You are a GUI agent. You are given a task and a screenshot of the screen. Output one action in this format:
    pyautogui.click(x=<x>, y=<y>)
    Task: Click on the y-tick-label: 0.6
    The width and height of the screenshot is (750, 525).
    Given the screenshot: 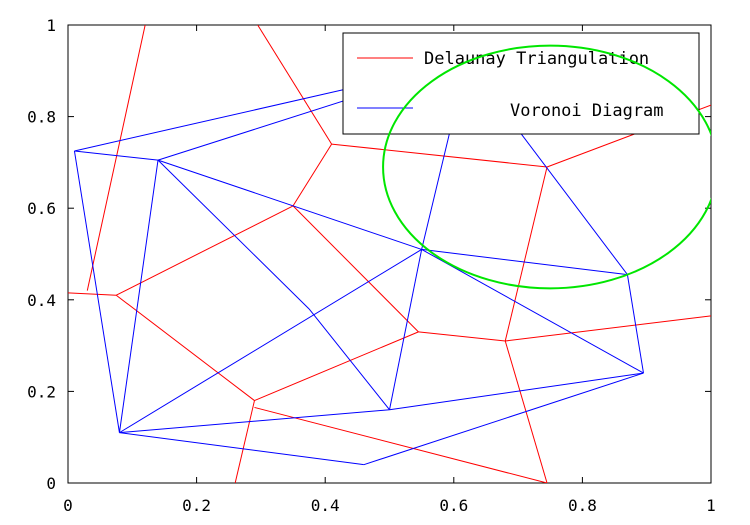 What is the action you would take?
    pyautogui.click(x=41, y=208)
    